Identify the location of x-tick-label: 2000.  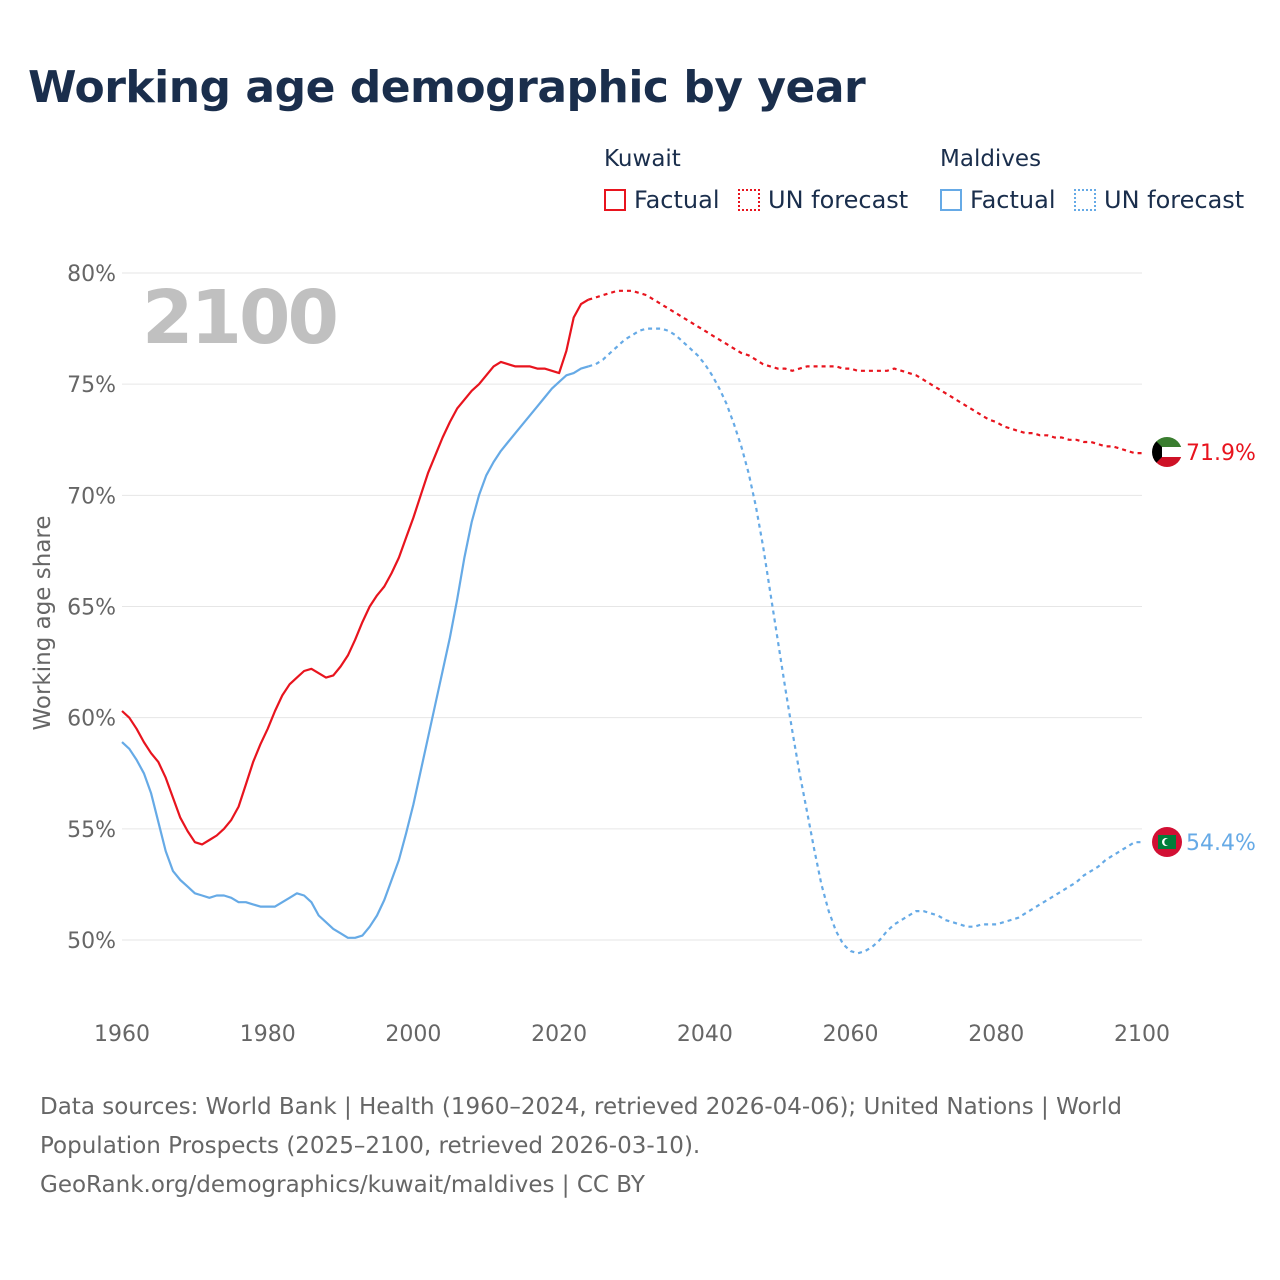
(413, 1034).